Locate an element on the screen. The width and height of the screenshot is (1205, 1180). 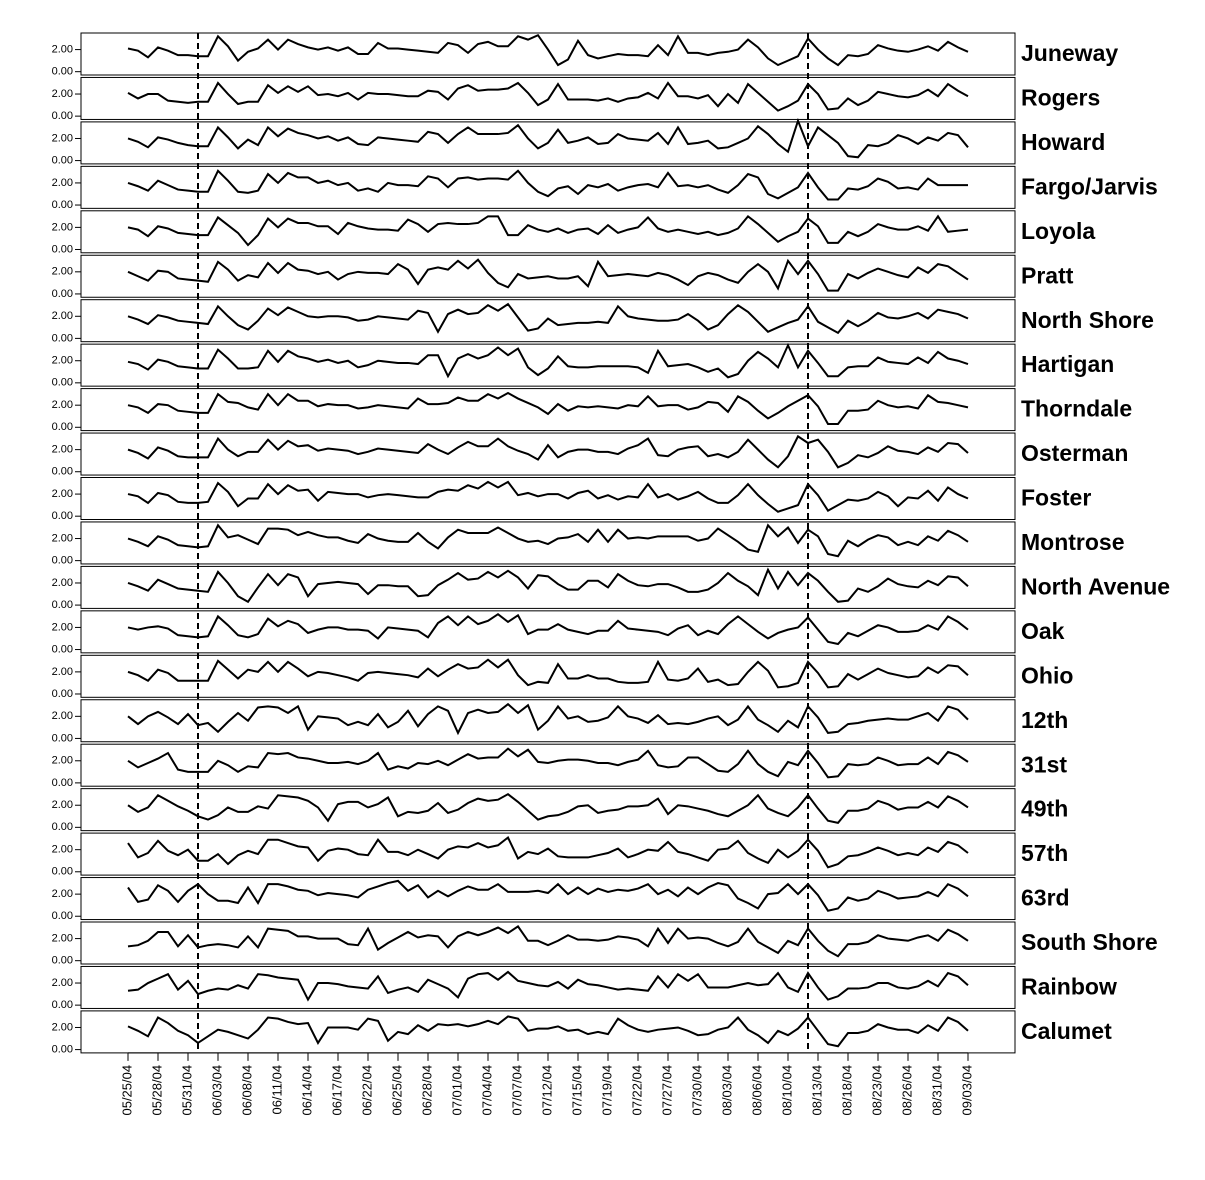
x-tick-label: 07/12/04 is located at coordinates (546, 1090).